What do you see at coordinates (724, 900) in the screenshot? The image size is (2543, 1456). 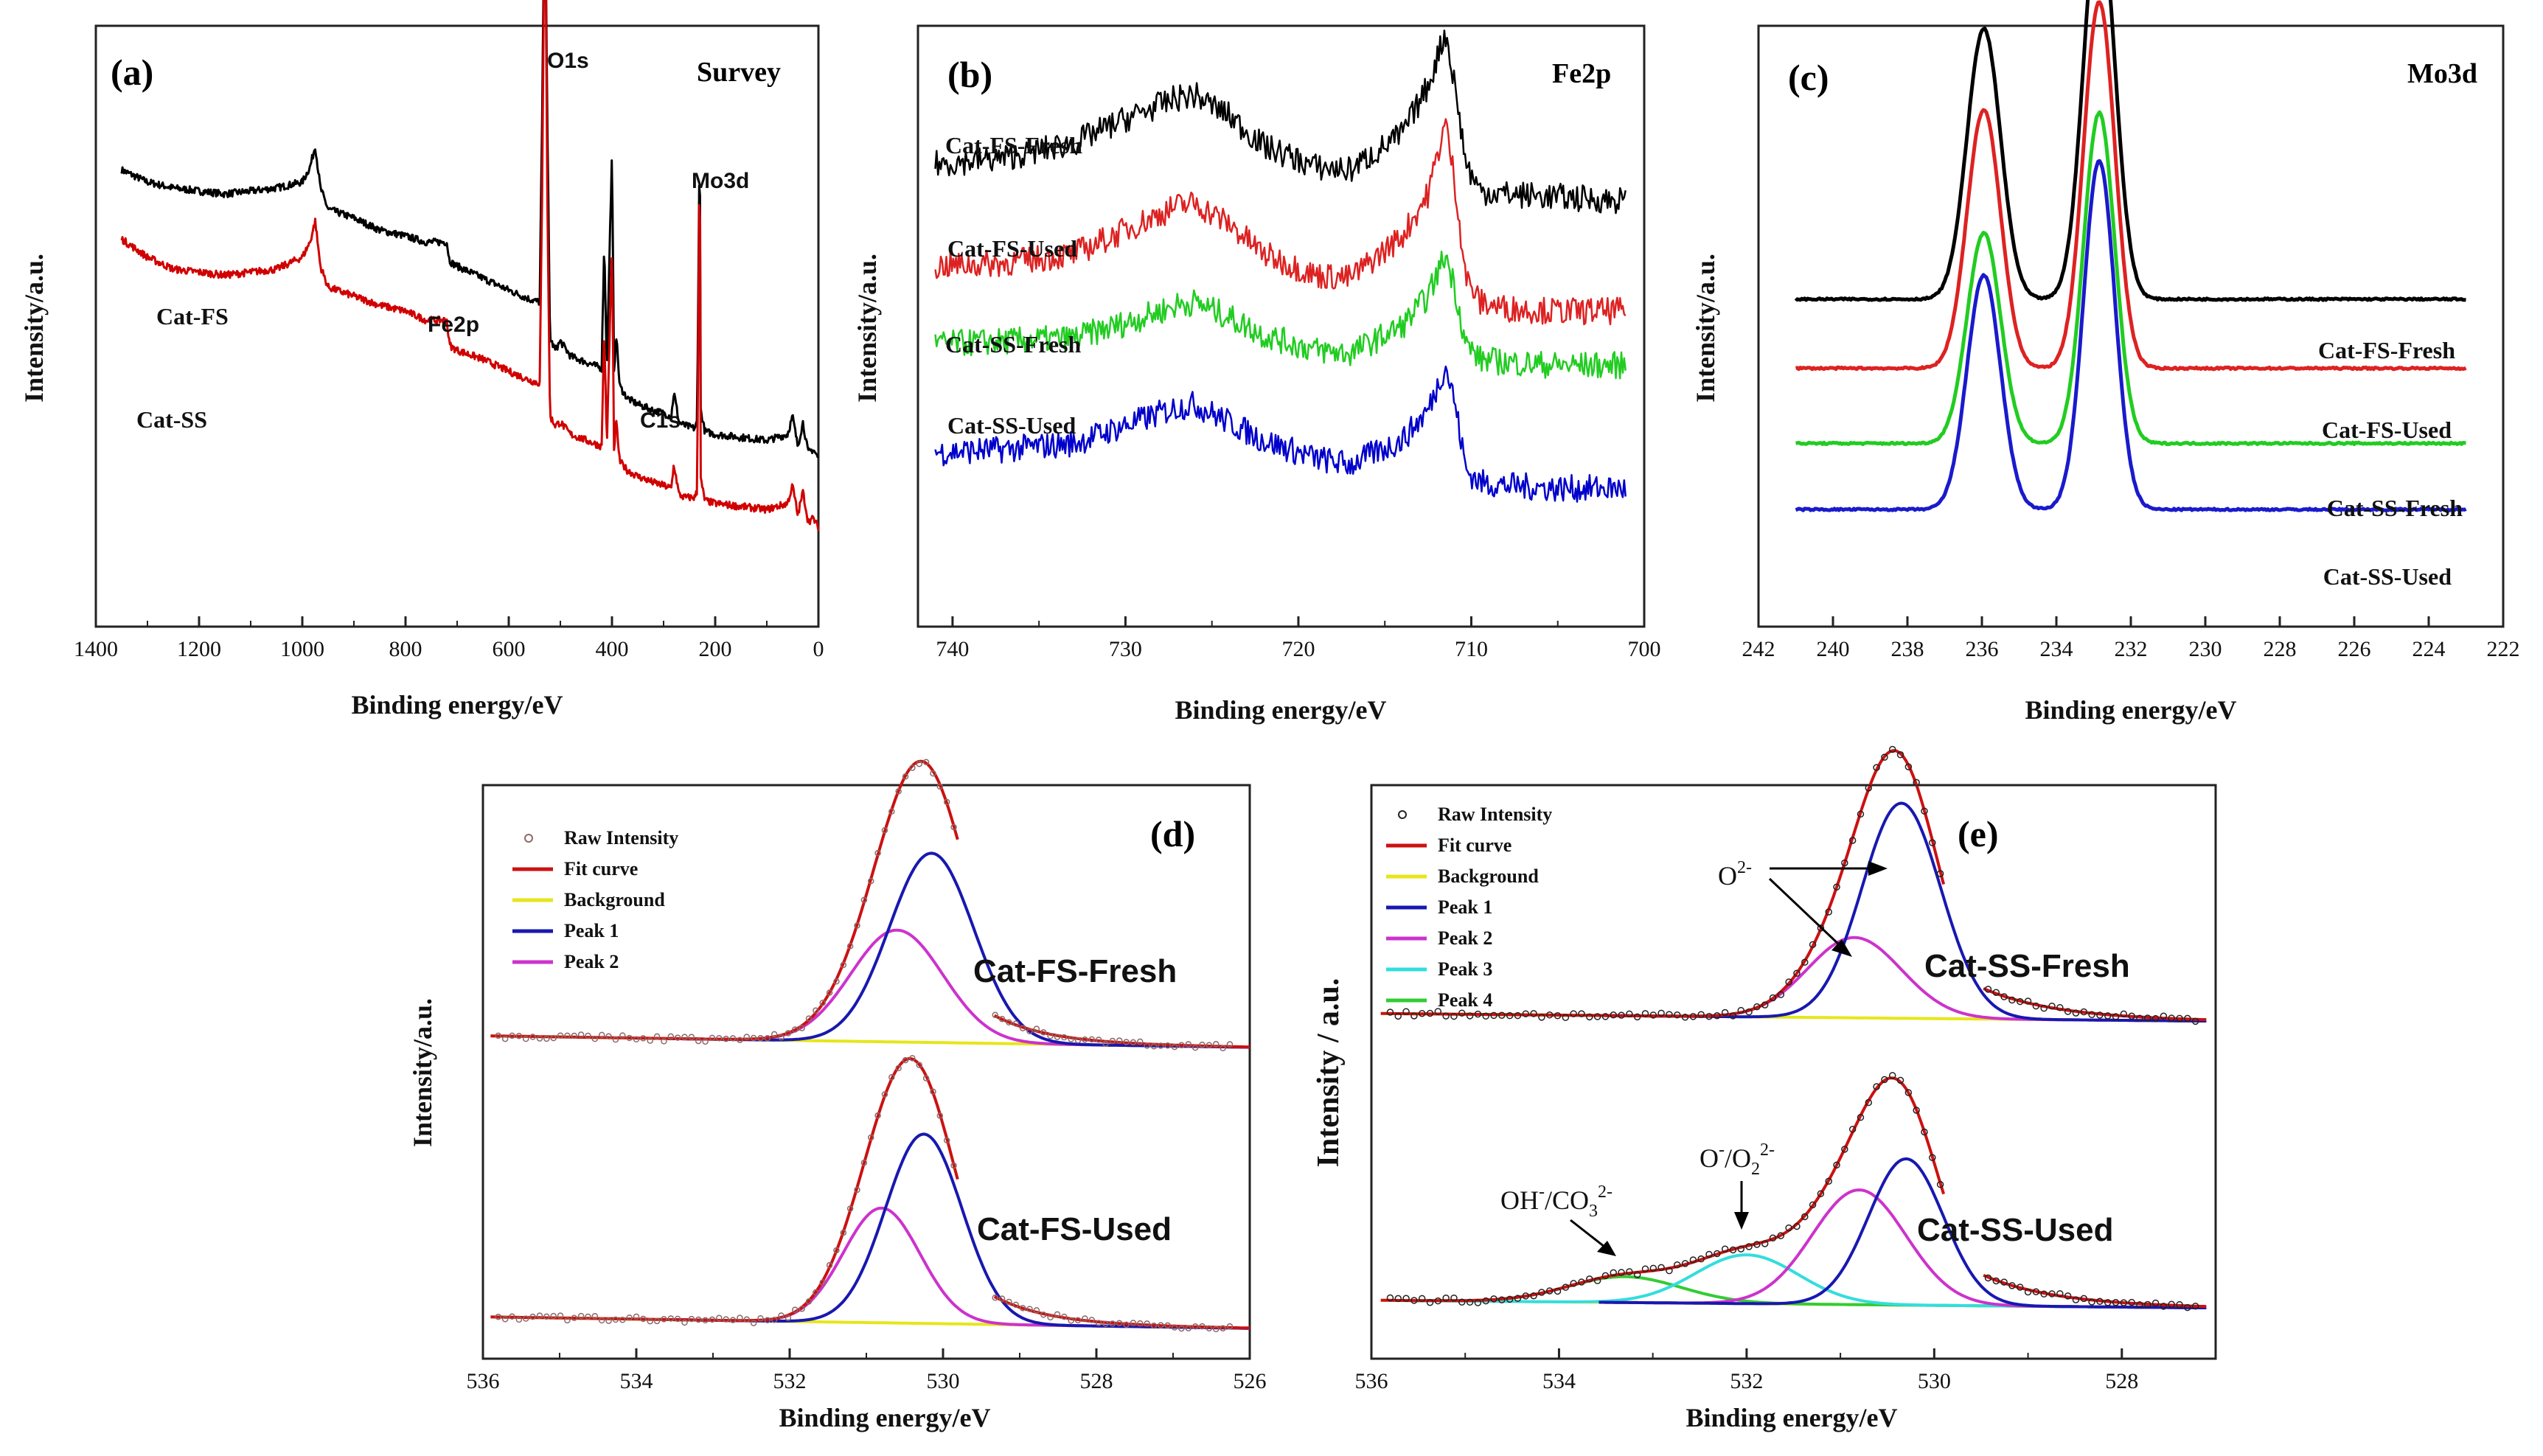 I see `fit-curve-line` at bounding box center [724, 900].